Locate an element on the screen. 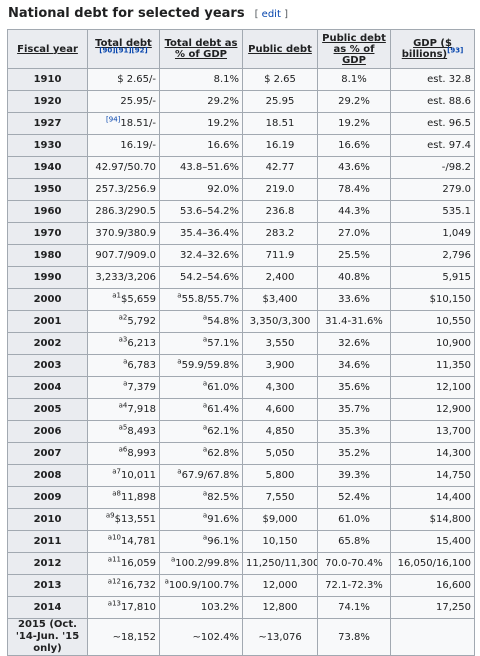 The width and height of the screenshot is (480, 656). table-row: 2005 a47,918 a61.4% 4,600 35.7% 12,900 is located at coordinates (241, 409).